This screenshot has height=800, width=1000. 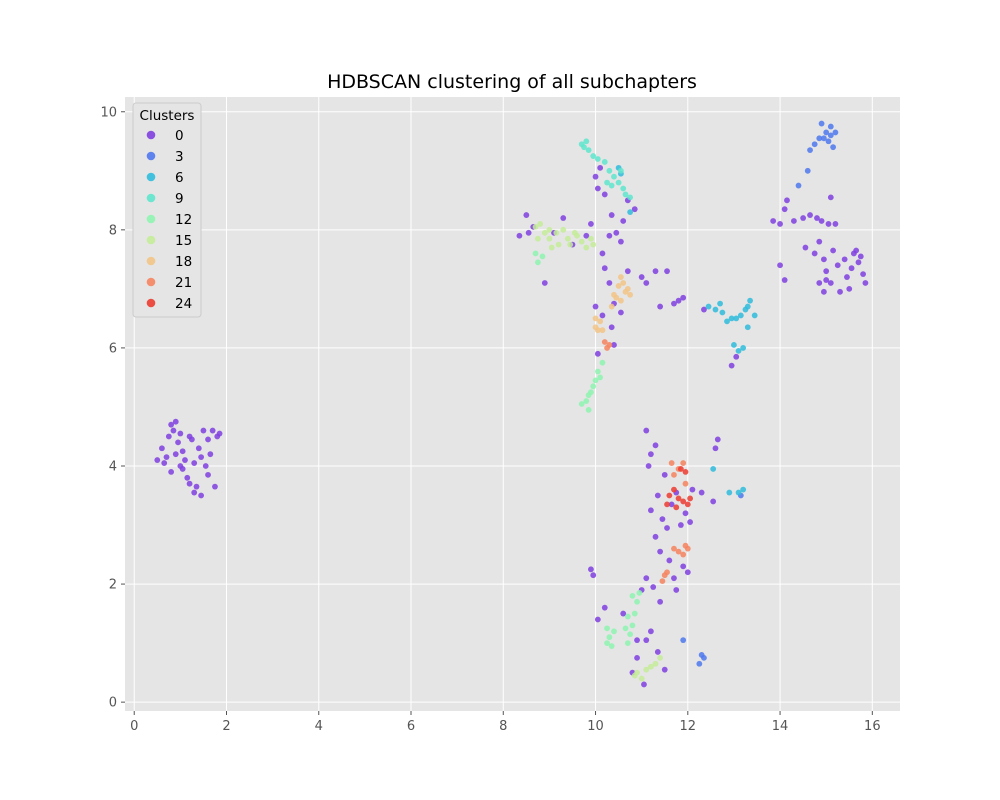 What do you see at coordinates (151, 240) in the screenshot?
I see `legend-marker` at bounding box center [151, 240].